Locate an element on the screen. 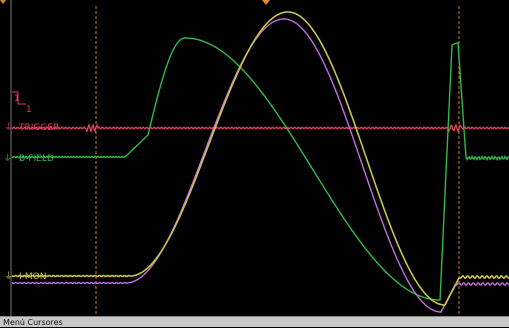  cursor-menu-bar: Menú Cursores is located at coordinates (254, 321).